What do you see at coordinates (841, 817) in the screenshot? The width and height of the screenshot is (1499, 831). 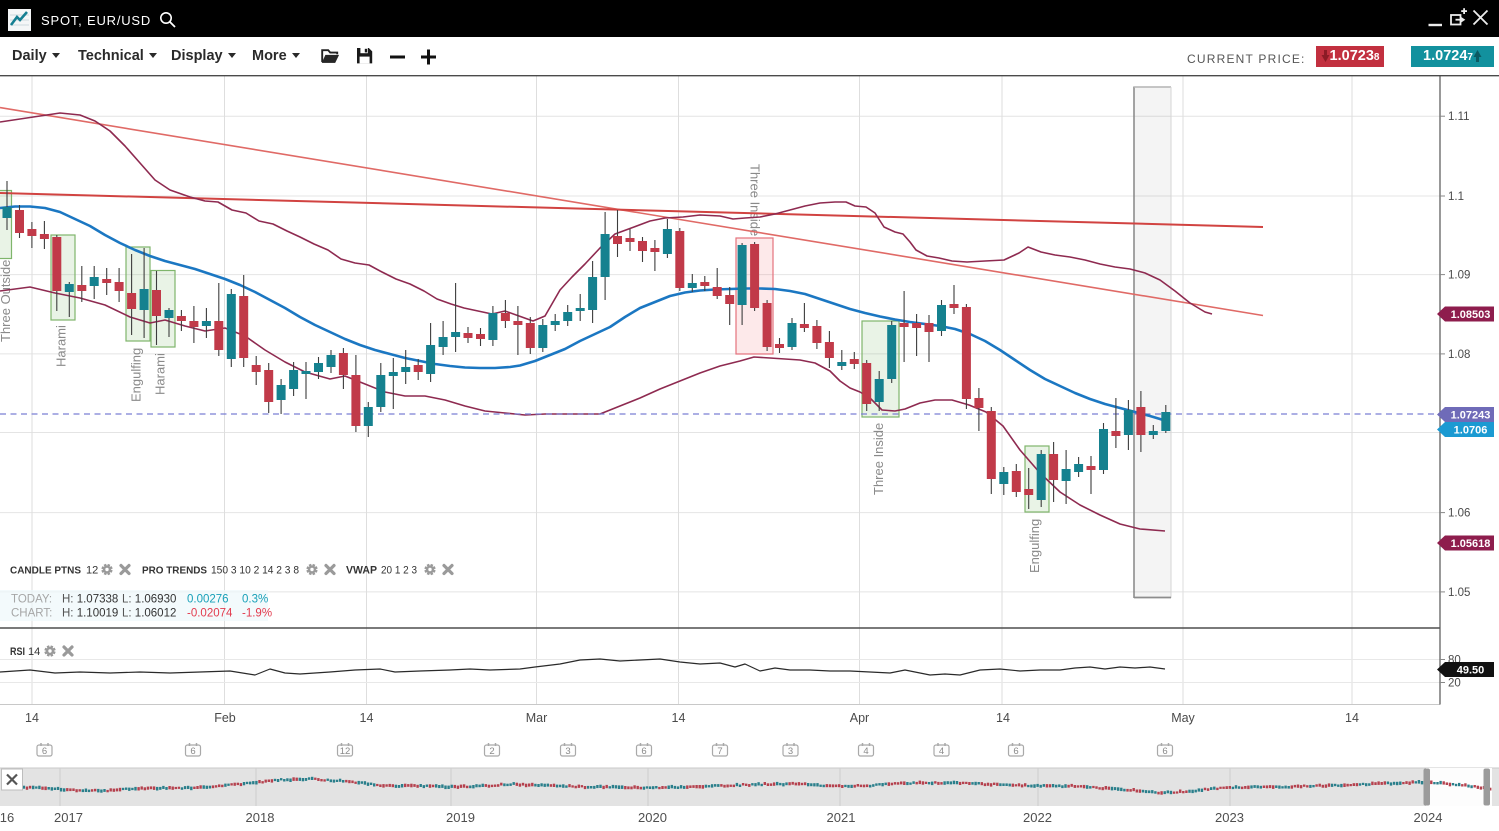 I see `svg-text: 2021` at bounding box center [841, 817].